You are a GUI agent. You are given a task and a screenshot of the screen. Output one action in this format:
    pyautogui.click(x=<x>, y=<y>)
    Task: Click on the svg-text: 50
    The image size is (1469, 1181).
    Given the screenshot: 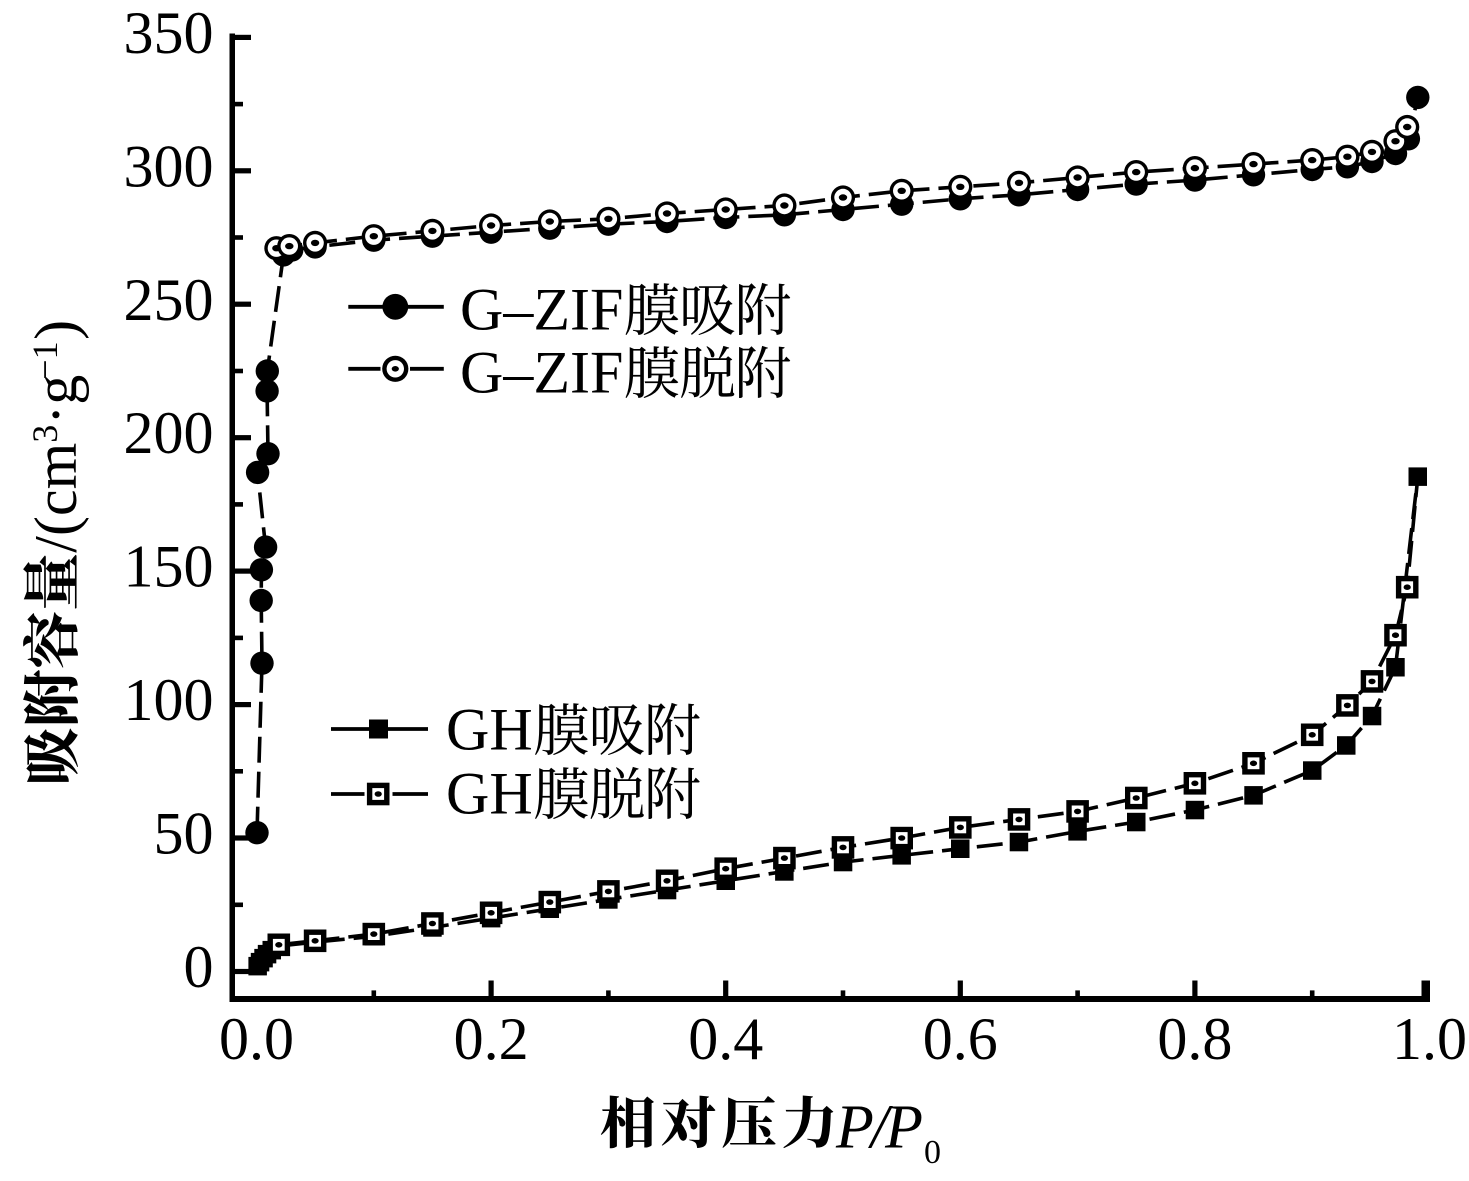 What is the action you would take?
    pyautogui.click(x=184, y=834)
    